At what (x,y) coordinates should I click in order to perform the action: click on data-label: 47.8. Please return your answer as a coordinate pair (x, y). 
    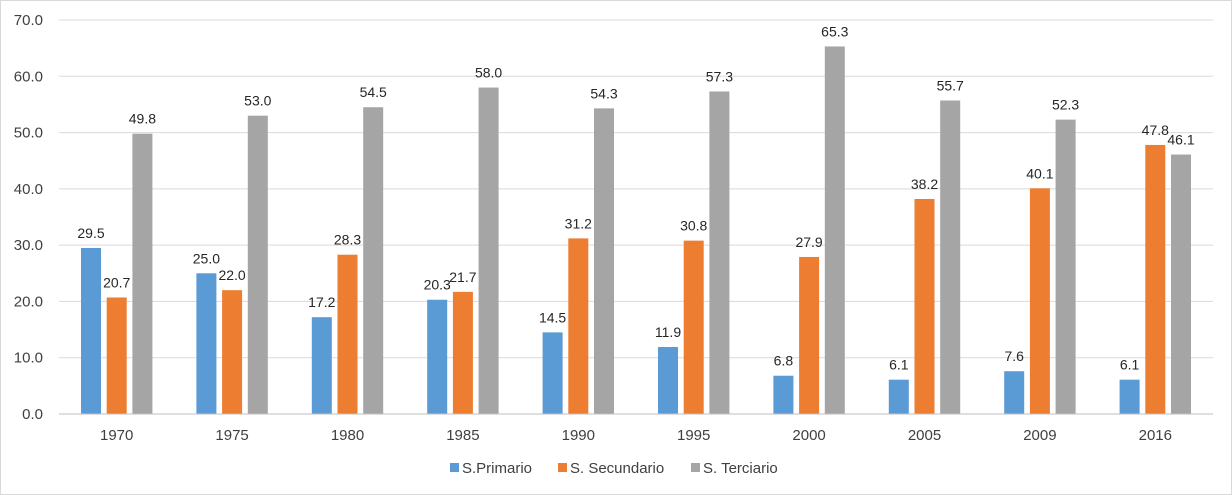
    Looking at the image, I should click on (1155, 130).